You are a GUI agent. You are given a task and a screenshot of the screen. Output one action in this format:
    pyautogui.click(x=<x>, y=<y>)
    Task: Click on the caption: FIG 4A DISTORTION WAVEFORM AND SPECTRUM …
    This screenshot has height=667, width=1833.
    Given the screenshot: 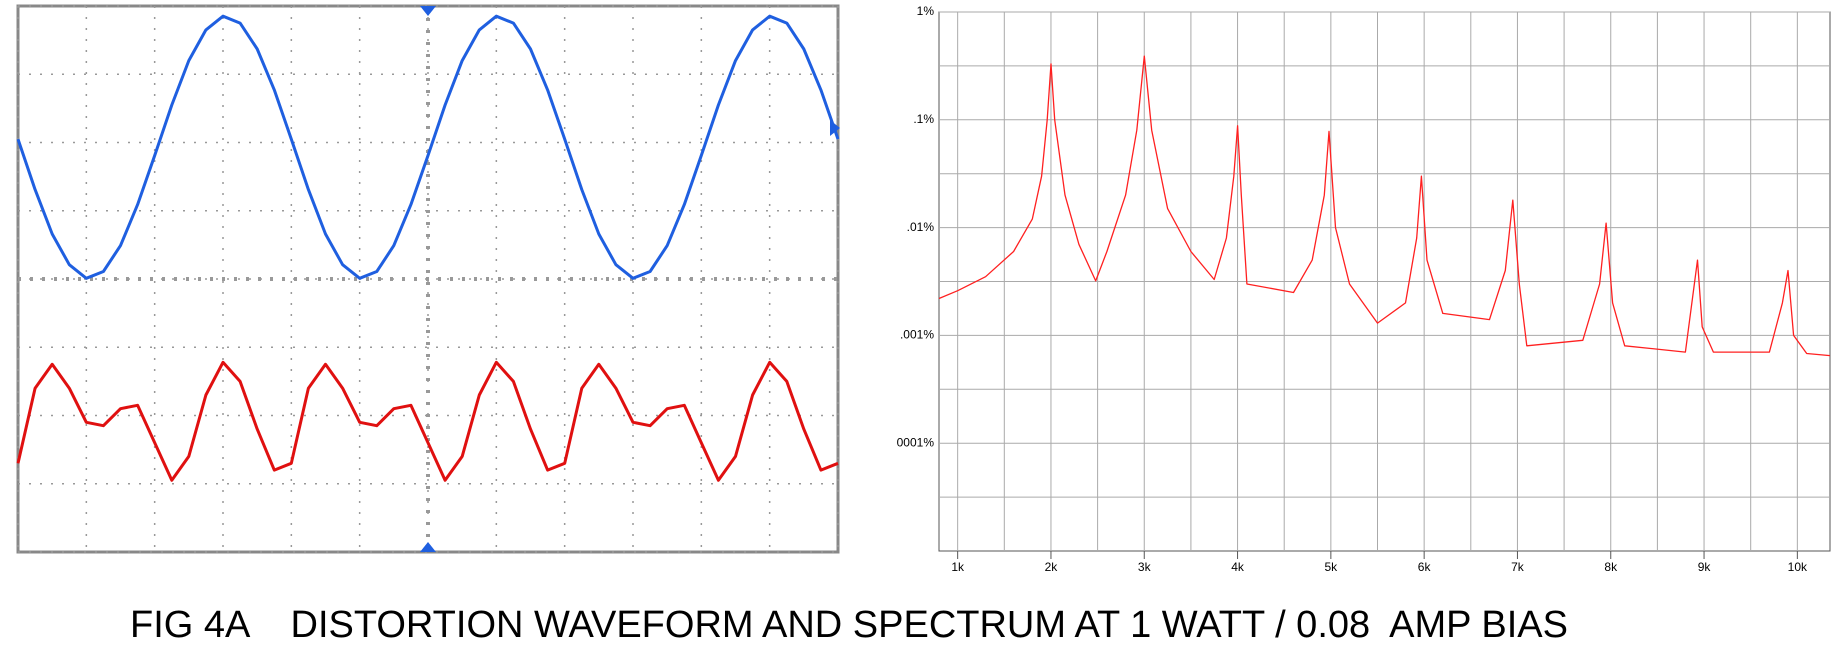 What is the action you would take?
    pyautogui.click(x=849, y=625)
    